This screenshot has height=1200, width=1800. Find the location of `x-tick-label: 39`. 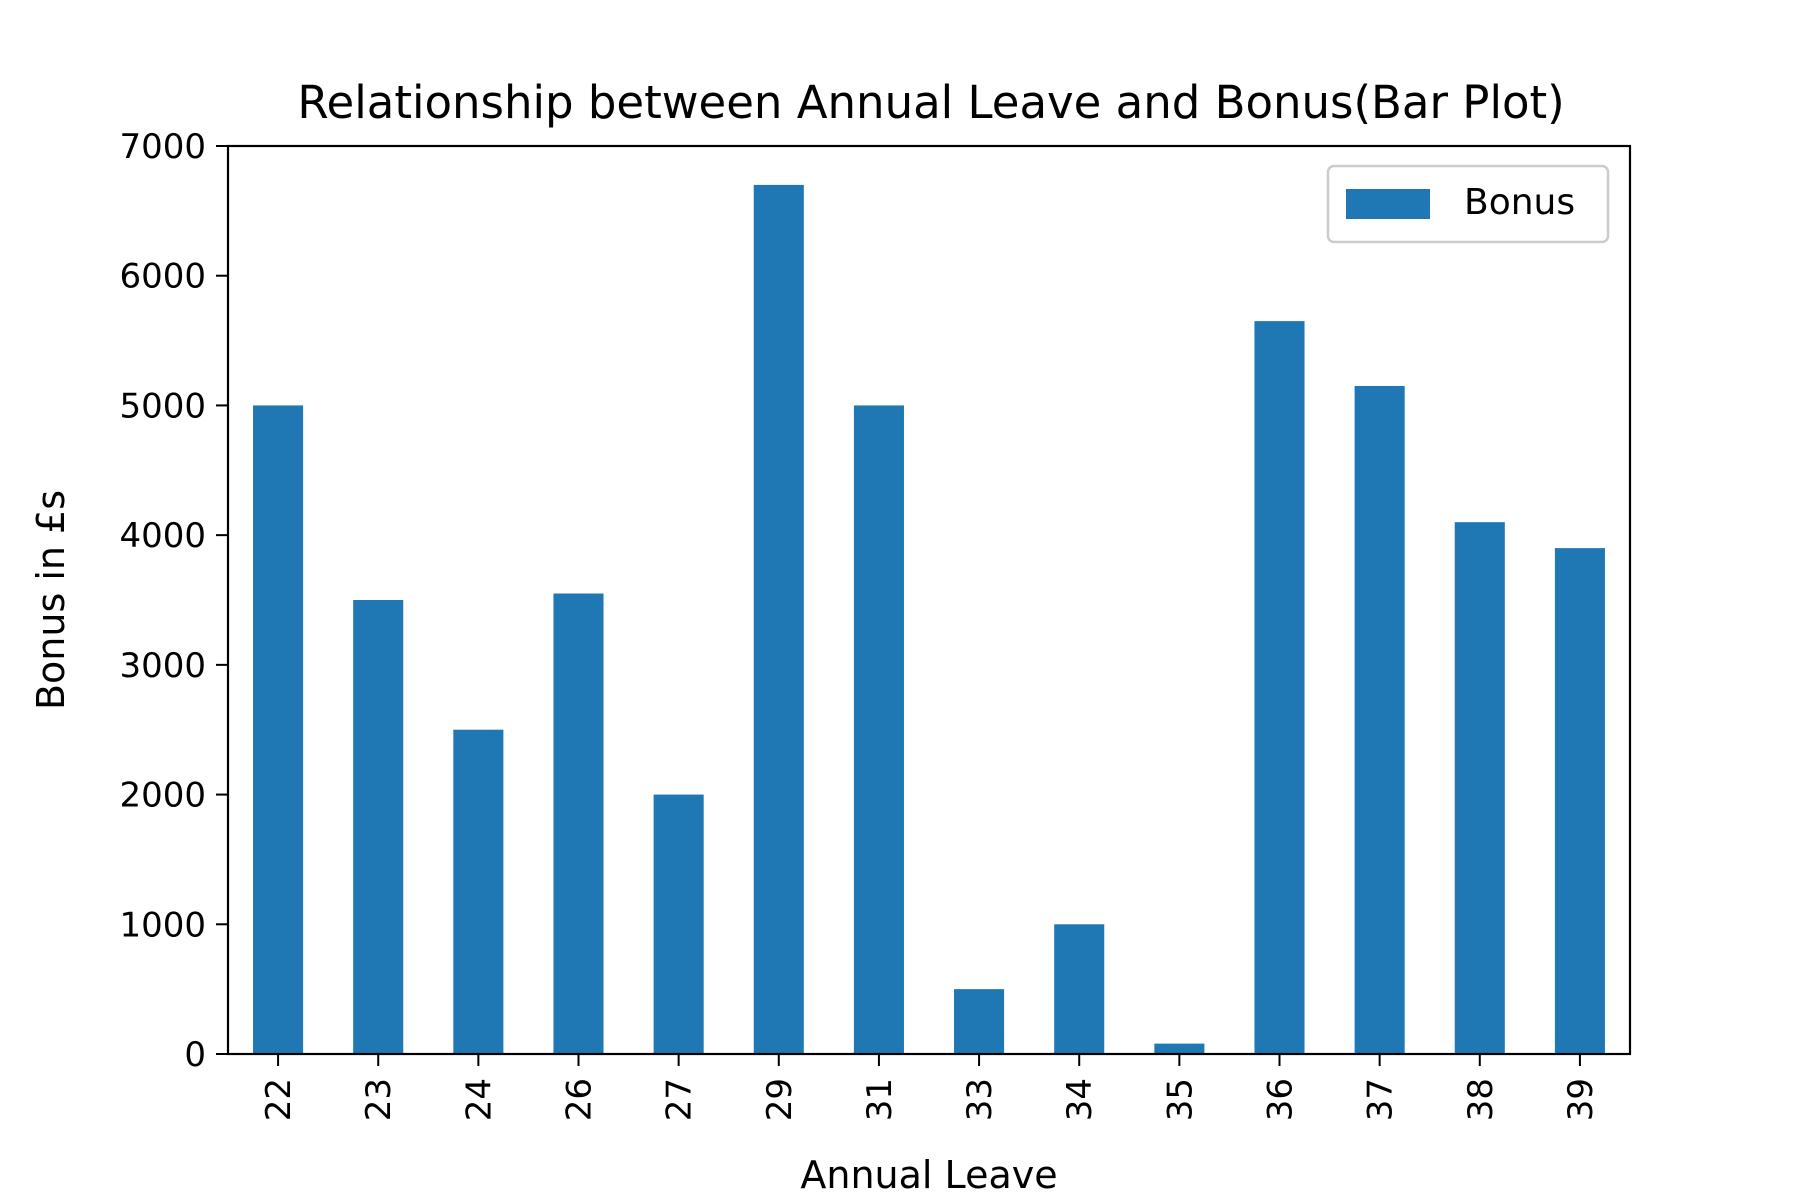

x-tick-label: 39 is located at coordinates (1581, 1099).